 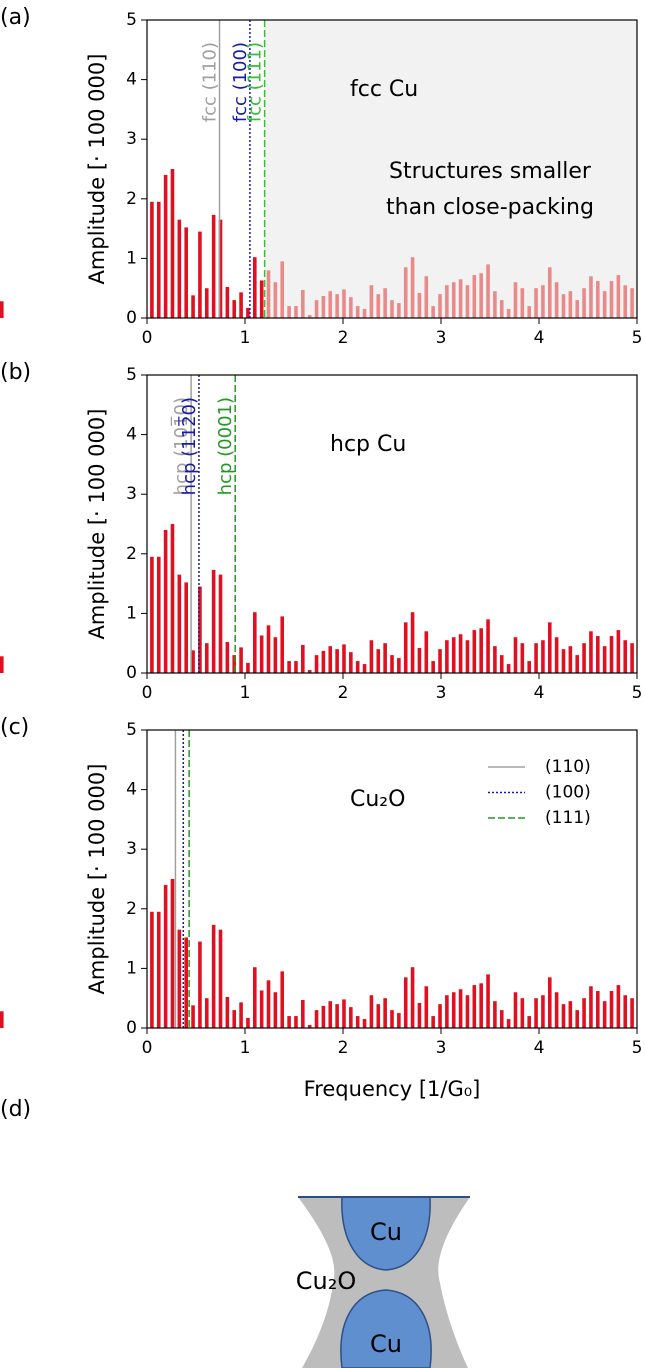 I want to click on region-label: Structures smaller, so click(x=490, y=171).